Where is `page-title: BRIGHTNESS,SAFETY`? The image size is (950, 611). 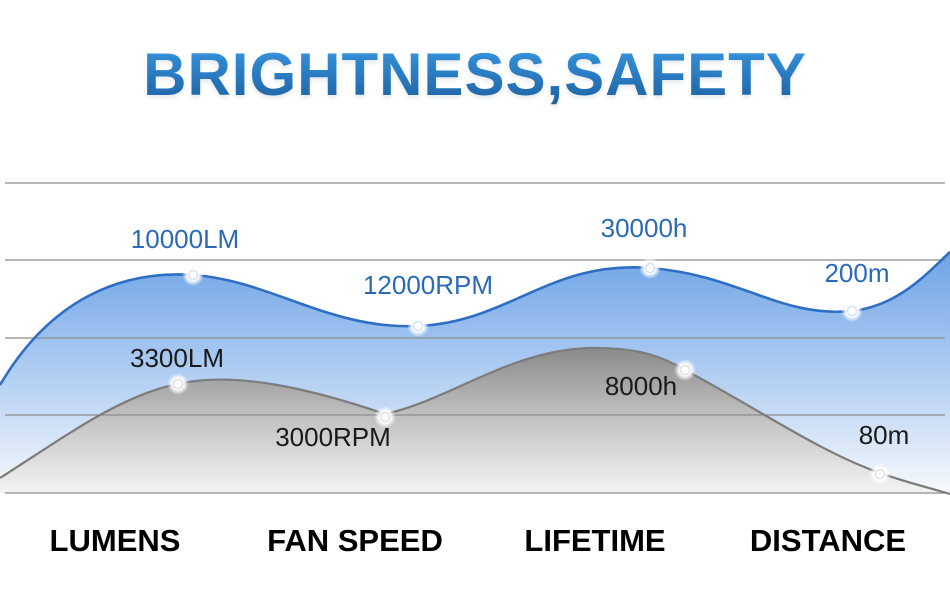 page-title: BRIGHTNESS,SAFETY is located at coordinates (475, 74).